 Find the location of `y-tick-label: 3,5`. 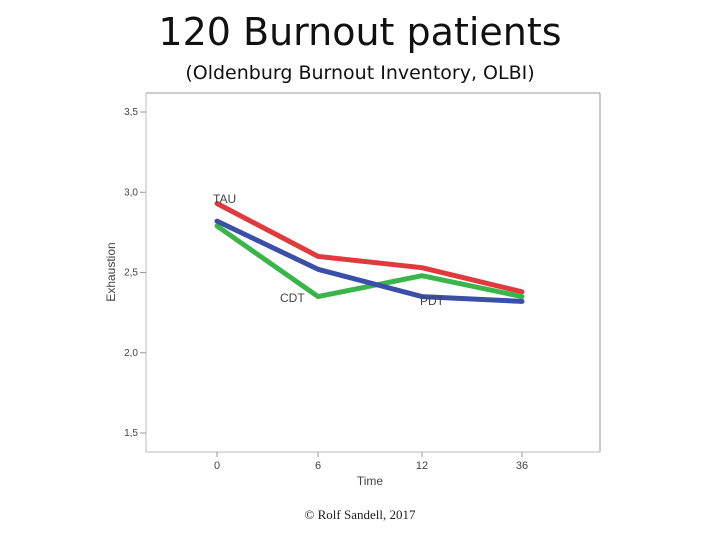

y-tick-label: 3,5 is located at coordinates (131, 112).